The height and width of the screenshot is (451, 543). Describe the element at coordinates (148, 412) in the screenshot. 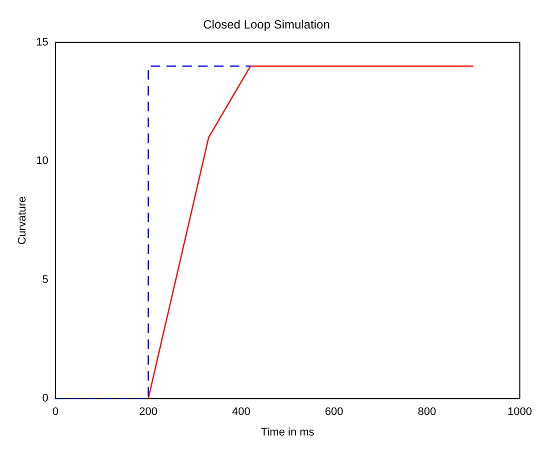

I see `x-tick-label: 200` at that location.